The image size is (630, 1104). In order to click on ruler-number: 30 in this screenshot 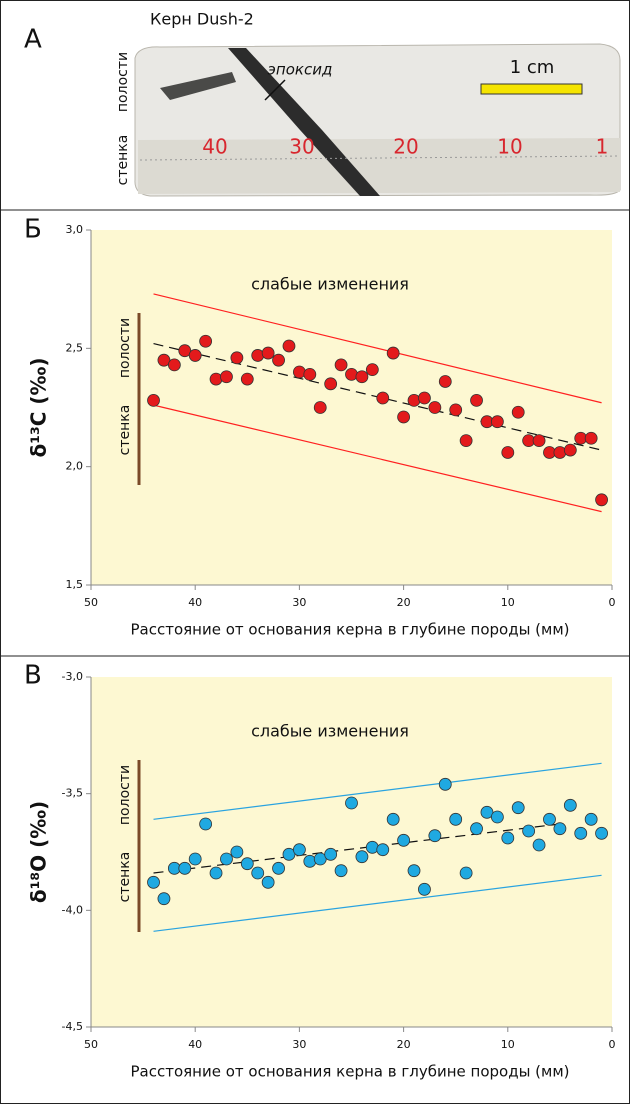, I will do `click(301, 147)`.